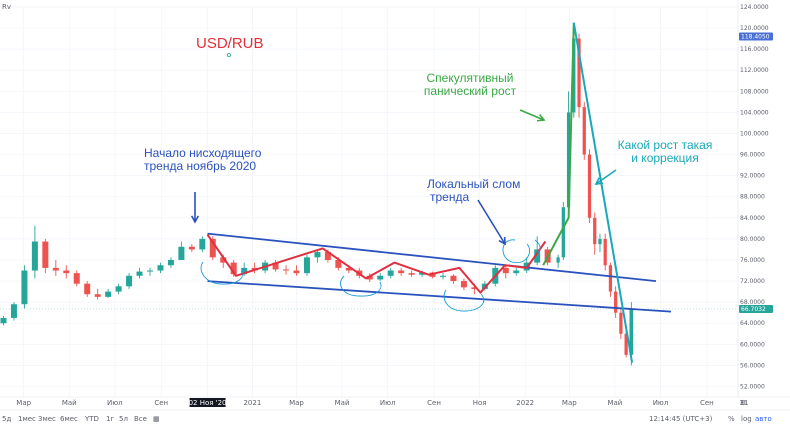  I want to click on arrow-panic-rise, so click(532, 115).